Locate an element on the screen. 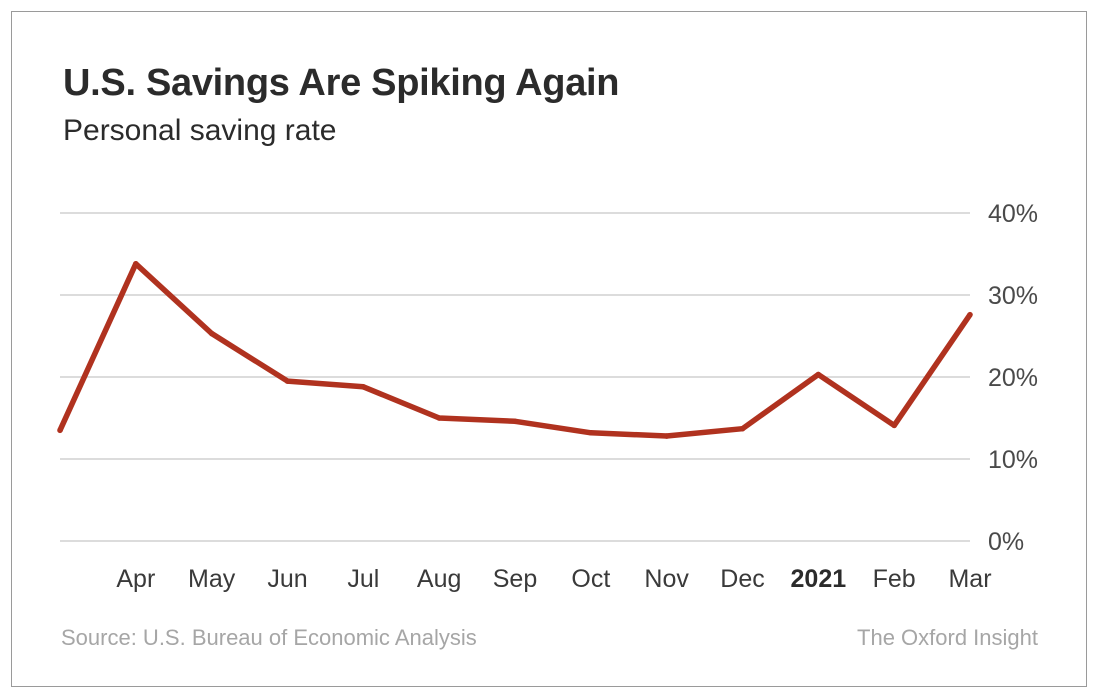  x-tick-label: Sep is located at coordinates (515, 579).